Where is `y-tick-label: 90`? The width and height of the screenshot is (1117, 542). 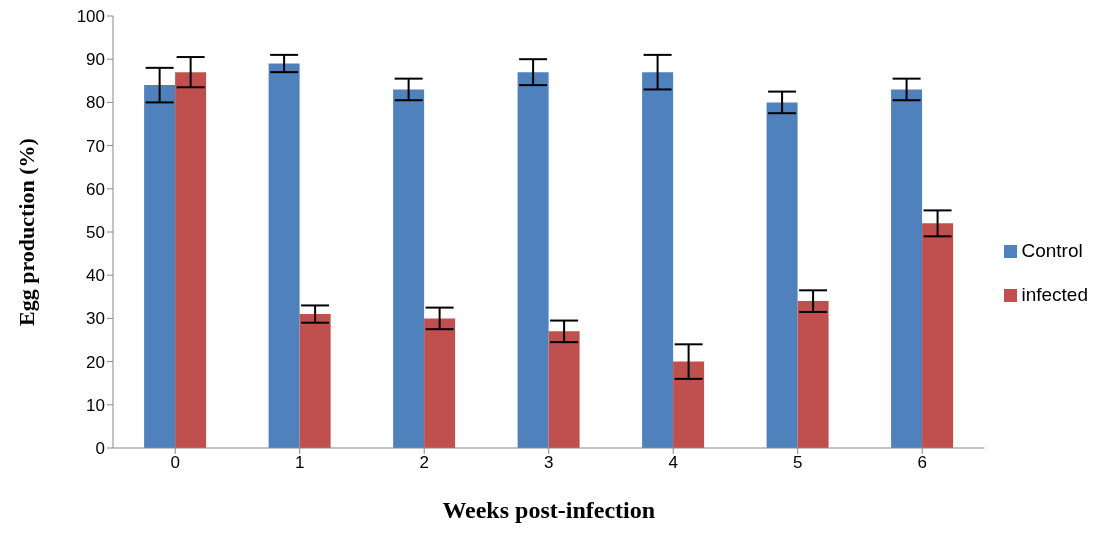
y-tick-label: 90 is located at coordinates (95, 60).